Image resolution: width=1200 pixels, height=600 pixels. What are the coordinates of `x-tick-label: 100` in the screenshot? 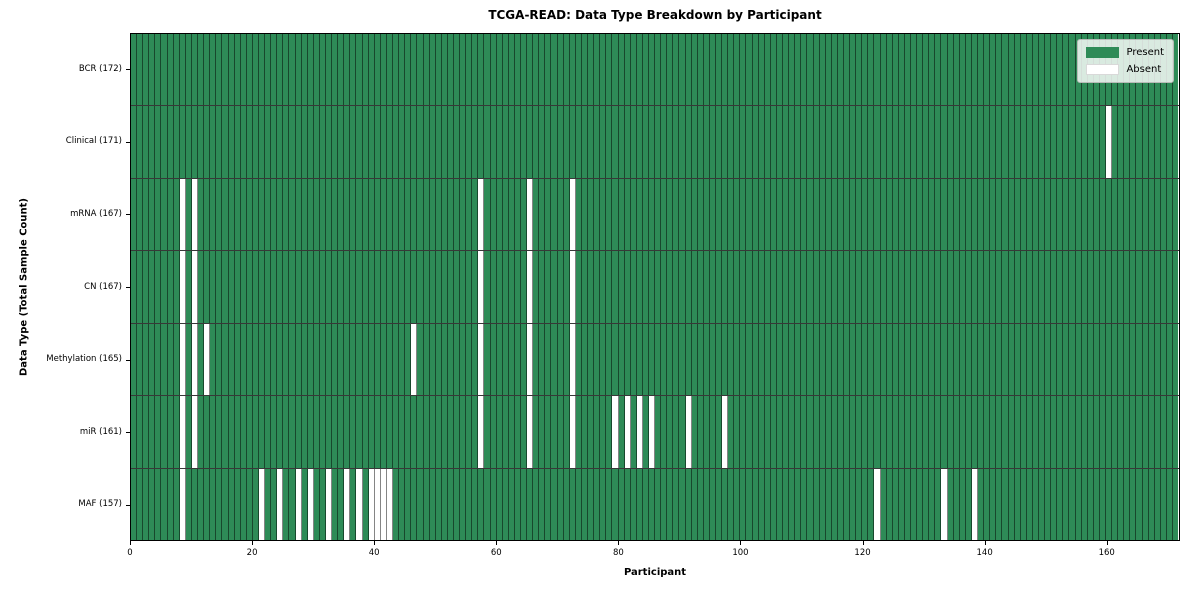 It's located at (740, 553).